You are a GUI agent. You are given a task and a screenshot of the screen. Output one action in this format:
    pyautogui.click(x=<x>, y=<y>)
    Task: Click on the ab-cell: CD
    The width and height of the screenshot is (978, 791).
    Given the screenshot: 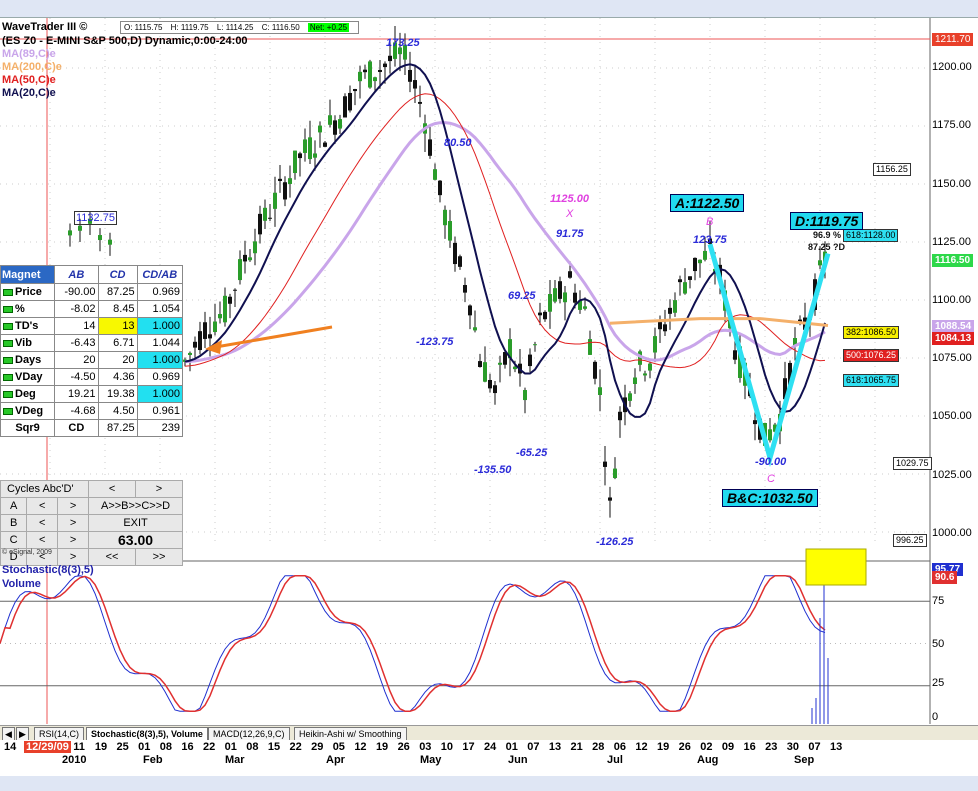 What is the action you would take?
    pyautogui.click(x=76, y=428)
    